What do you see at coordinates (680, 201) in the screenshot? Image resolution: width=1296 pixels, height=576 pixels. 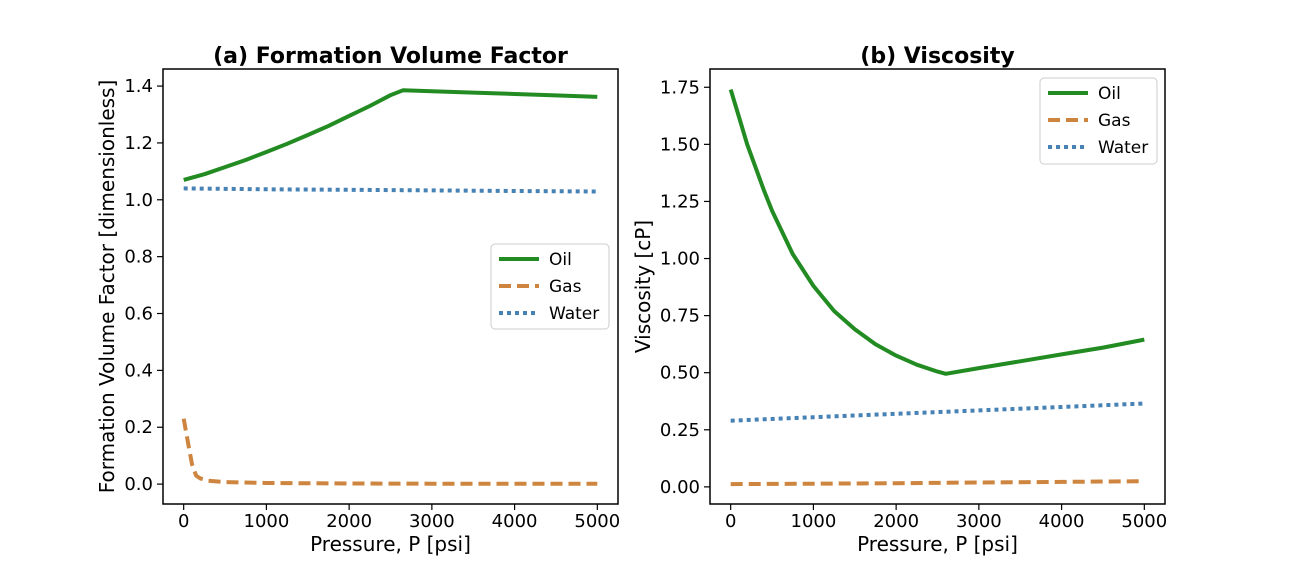 I see `y-tick-label: 1.25` at bounding box center [680, 201].